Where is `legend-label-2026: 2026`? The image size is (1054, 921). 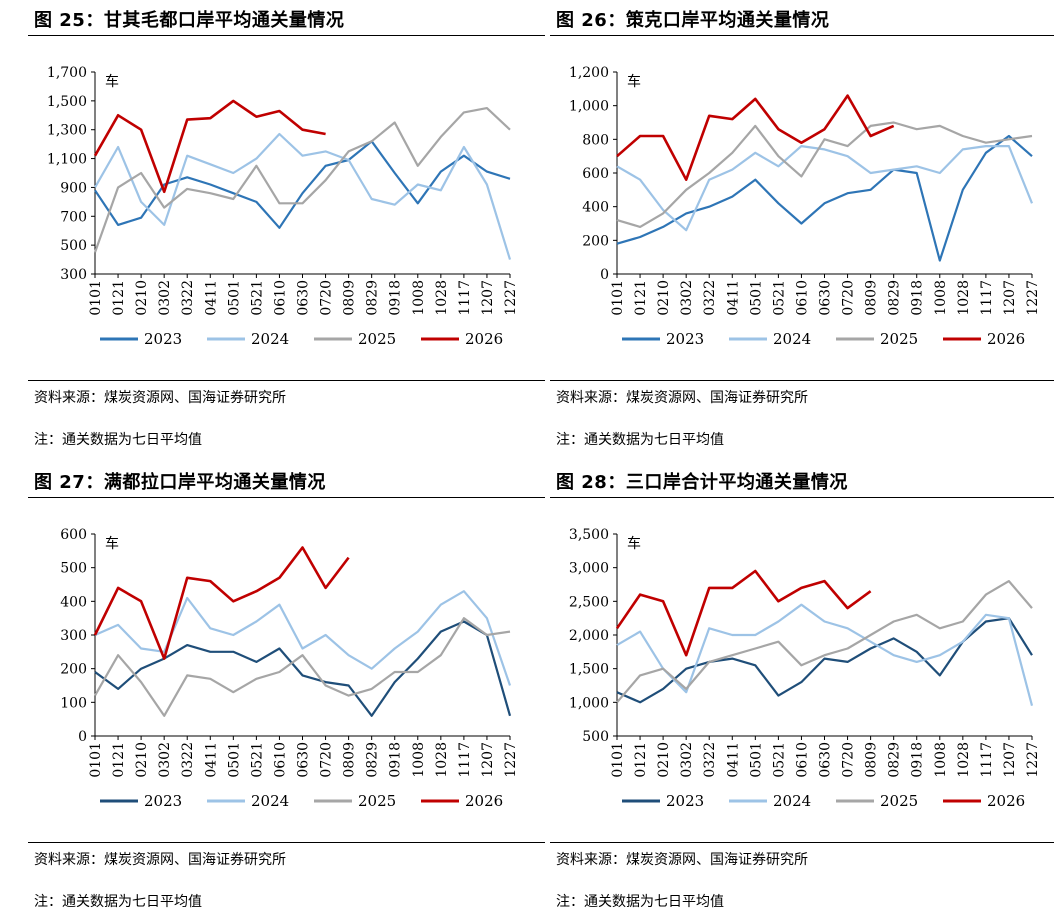 legend-label-2026: 2026 is located at coordinates (1006, 801).